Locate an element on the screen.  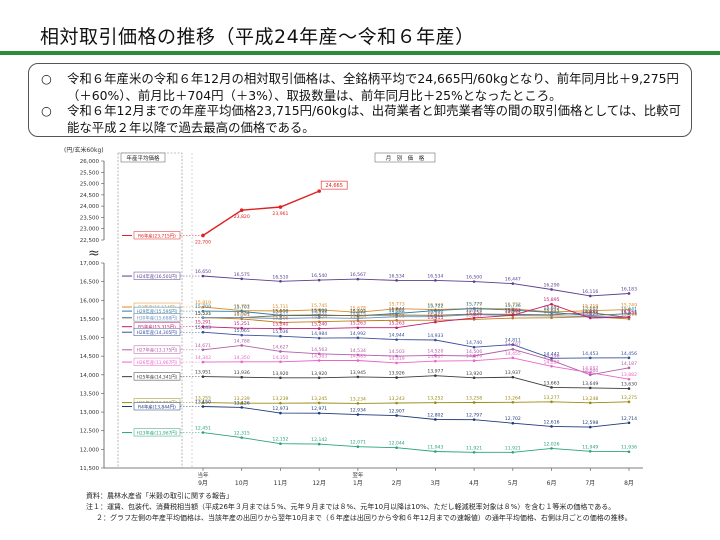
data-label: 15,819 is located at coordinates (203, 303).